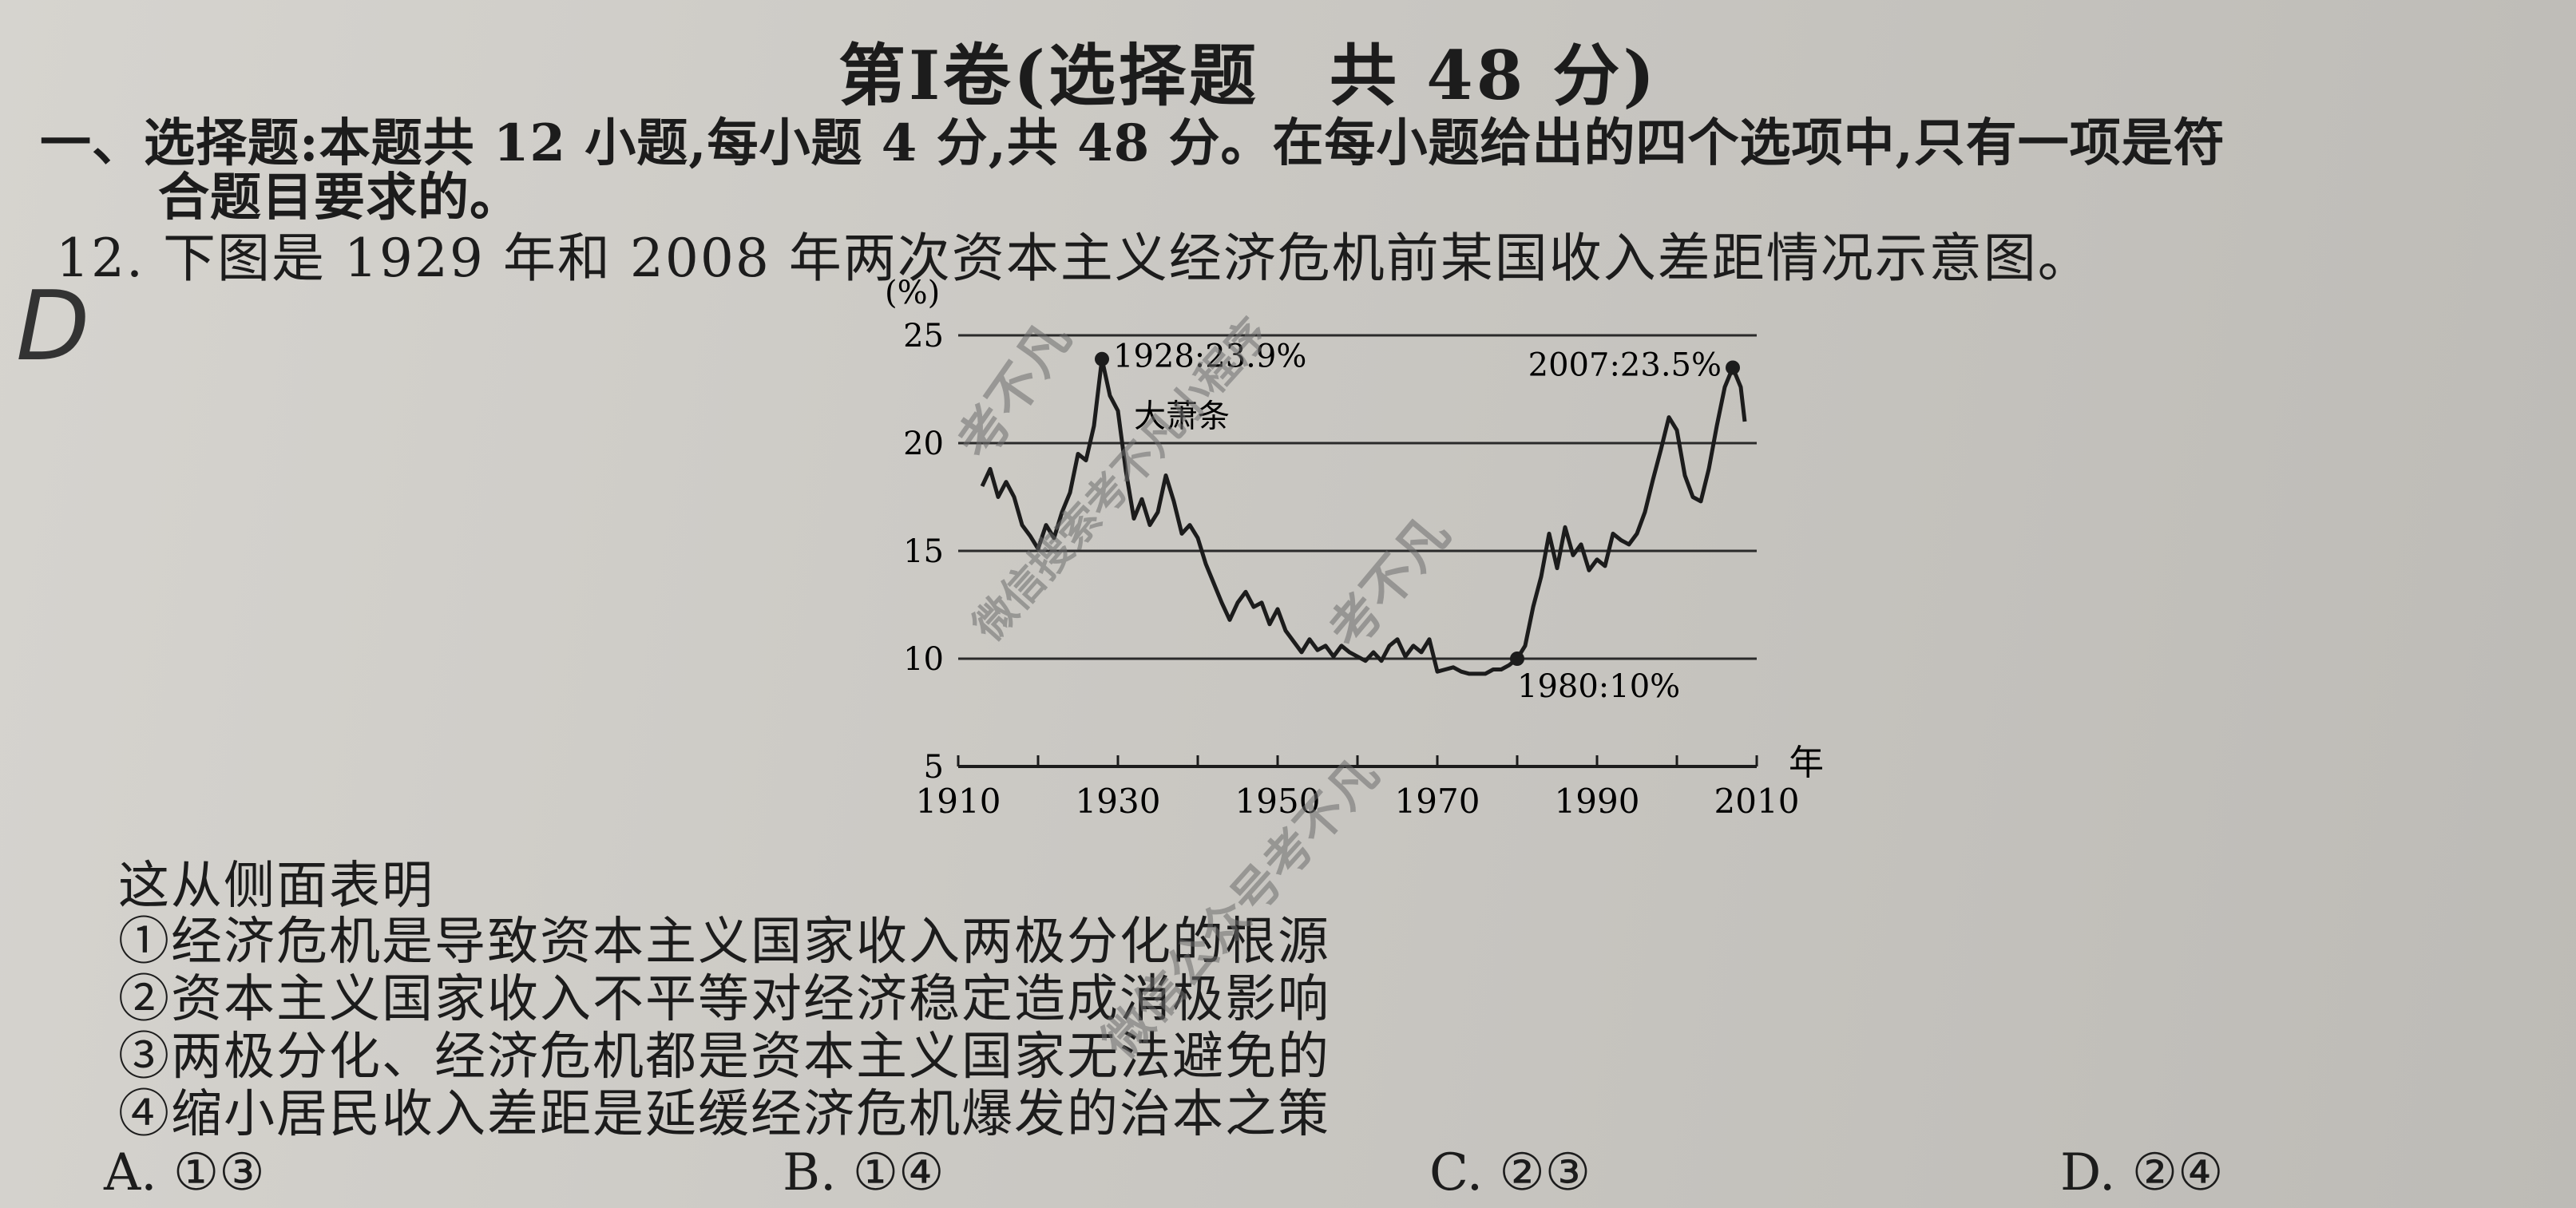 The width and height of the screenshot is (2576, 1208). Describe the element at coordinates (724, 1057) in the screenshot. I see `statement-3: ③两极分化、经济危机都是资本主义国家无法避免的` at that location.